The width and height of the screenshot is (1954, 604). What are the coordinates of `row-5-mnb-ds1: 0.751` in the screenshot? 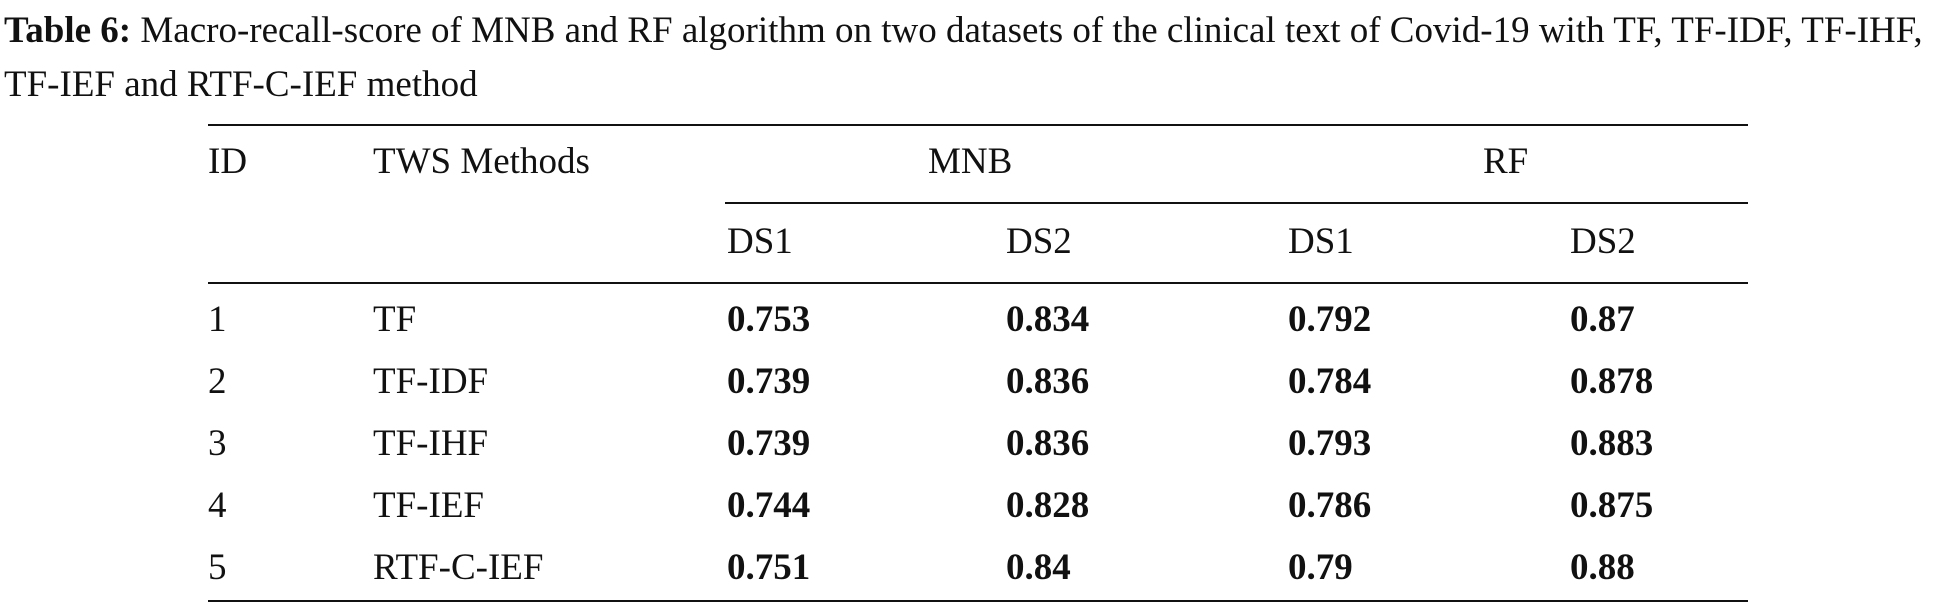 It's located at (769, 567).